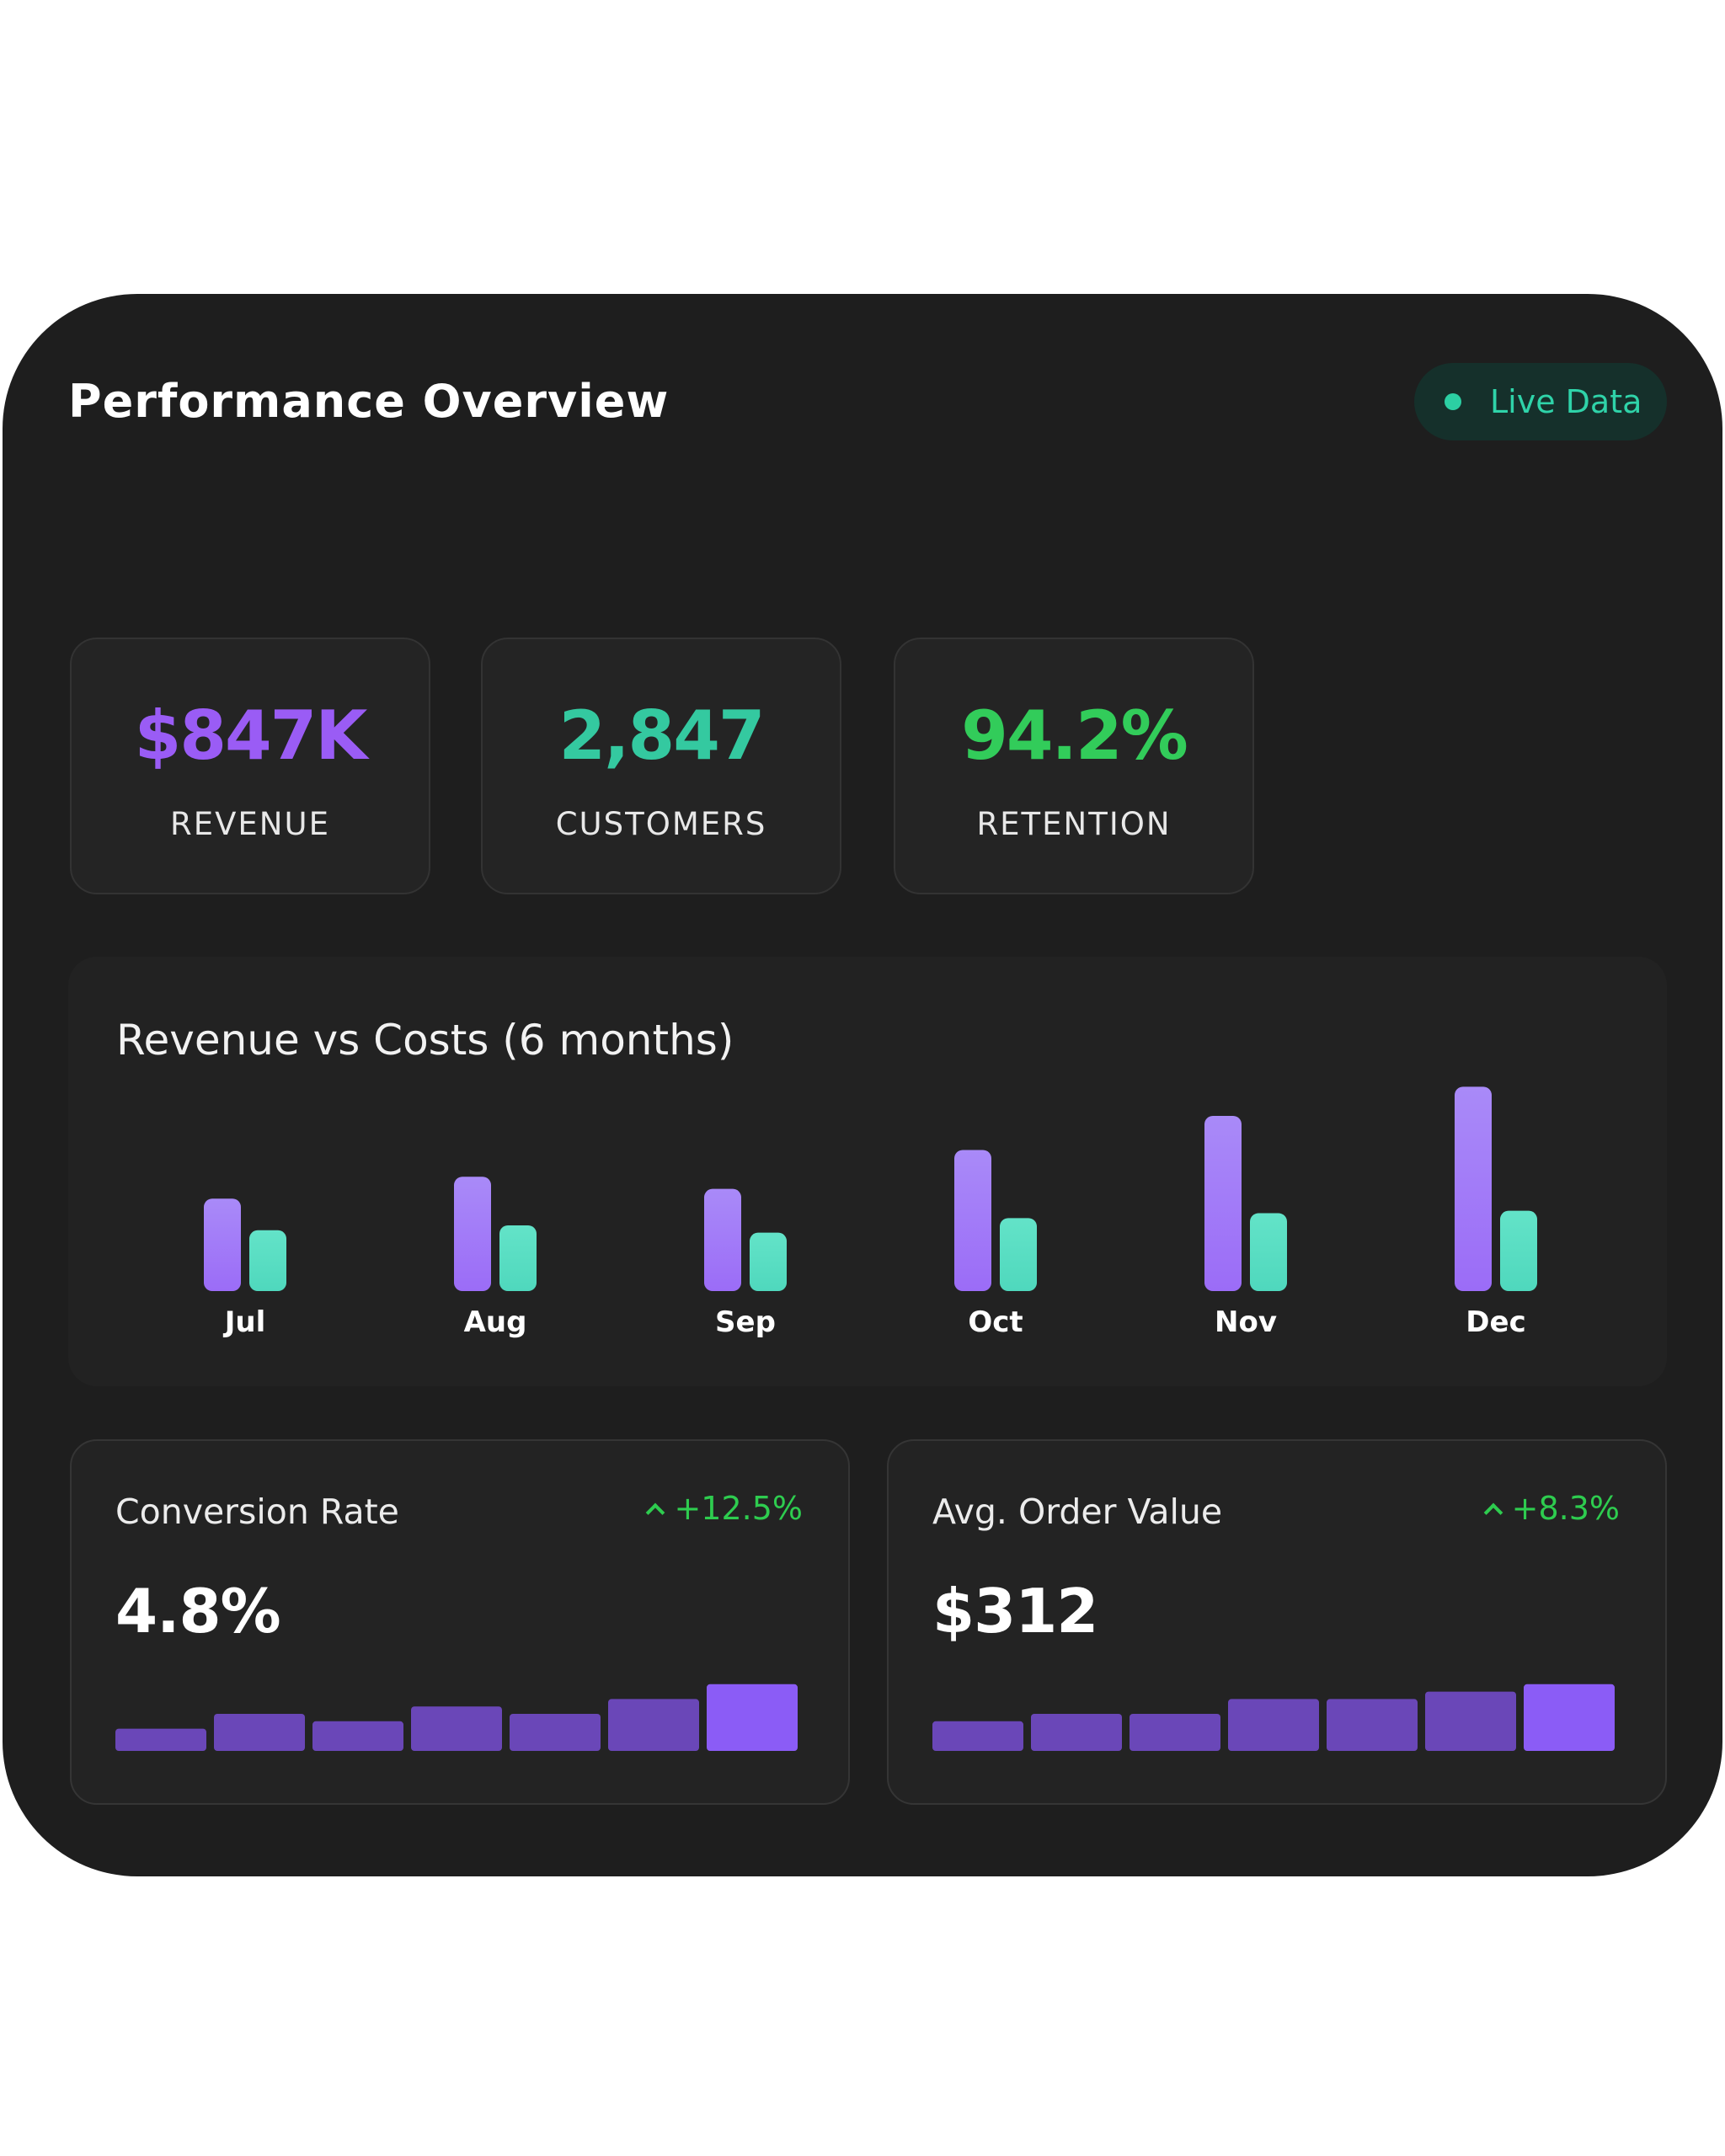  What do you see at coordinates (973, 1220) in the screenshot?
I see `revenue-bar-oct` at bounding box center [973, 1220].